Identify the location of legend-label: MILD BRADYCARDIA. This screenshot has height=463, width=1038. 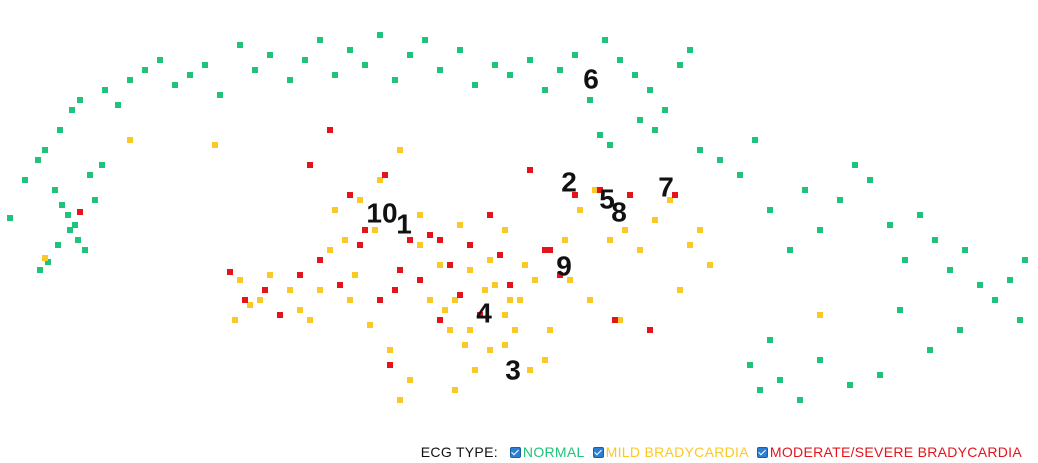
(677, 452).